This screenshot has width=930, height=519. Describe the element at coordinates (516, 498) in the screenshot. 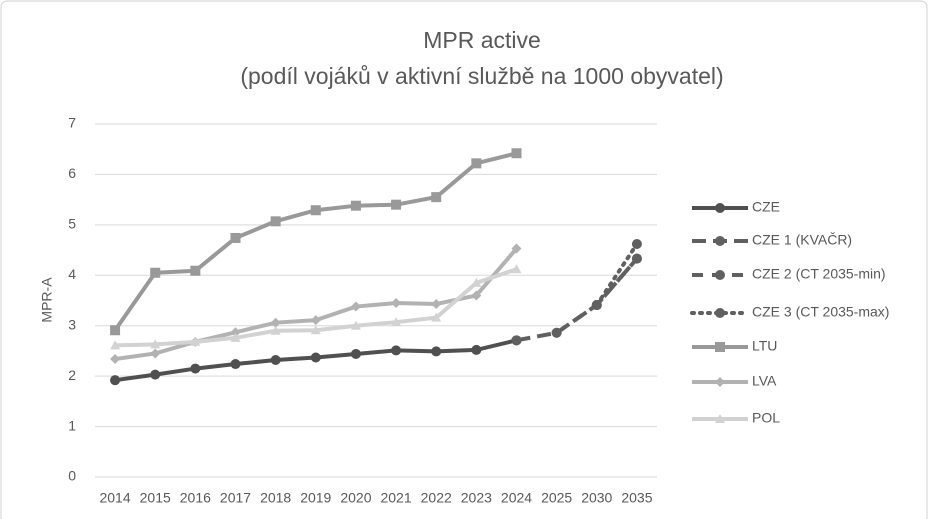

I see `x-tick-label: 2024` at that location.